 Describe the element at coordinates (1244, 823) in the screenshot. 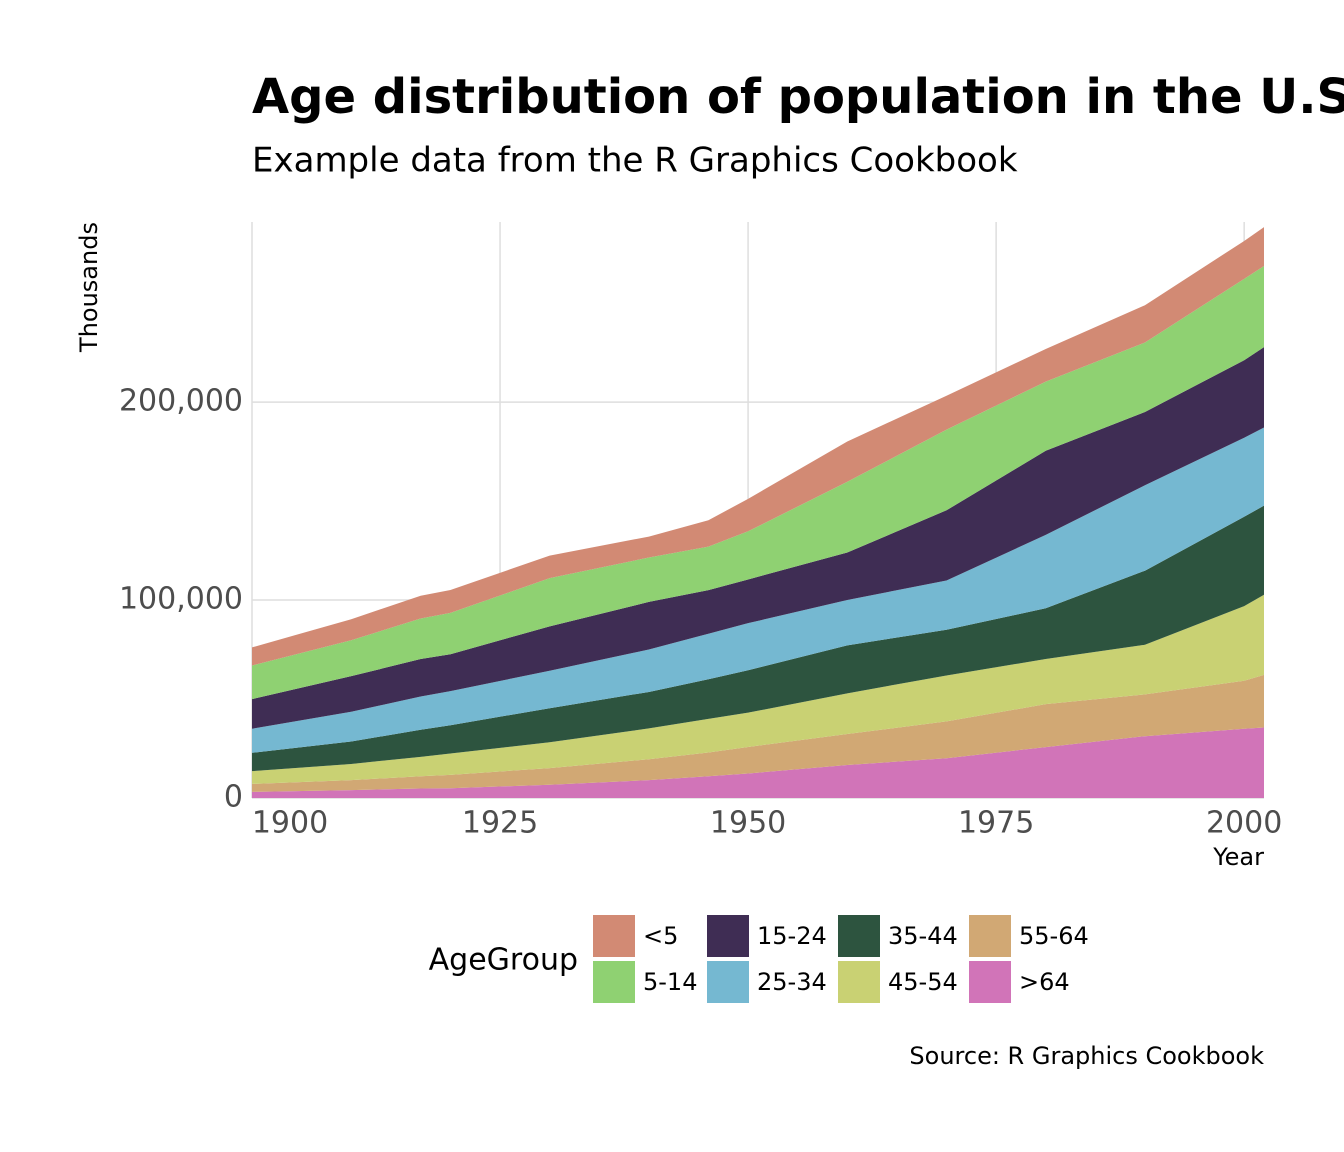

I see `x-tick-label: 2000` at that location.